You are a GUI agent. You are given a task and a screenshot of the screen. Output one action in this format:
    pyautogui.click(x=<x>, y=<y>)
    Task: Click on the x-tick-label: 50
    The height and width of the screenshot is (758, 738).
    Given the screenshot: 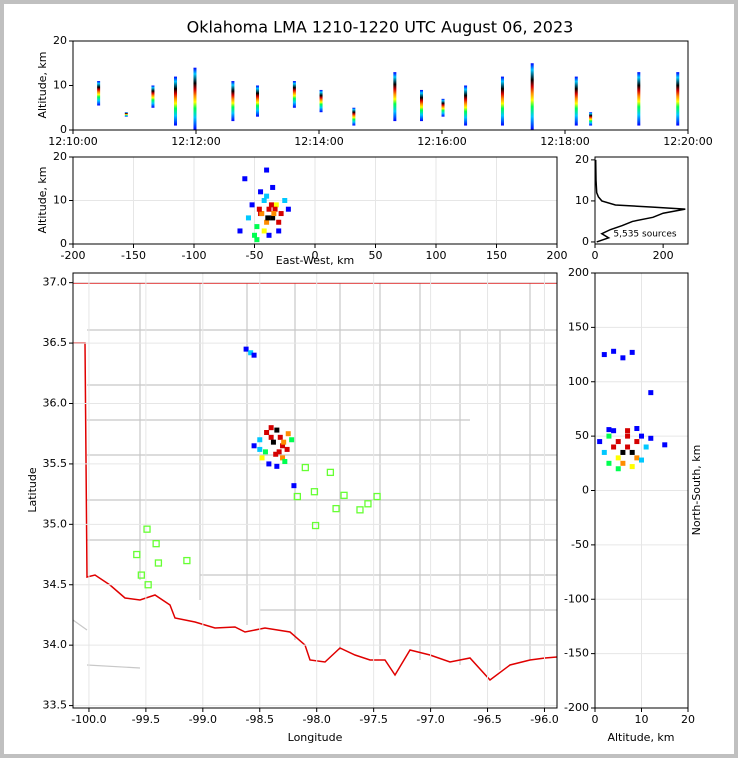 What is the action you would take?
    pyautogui.click(x=376, y=255)
    